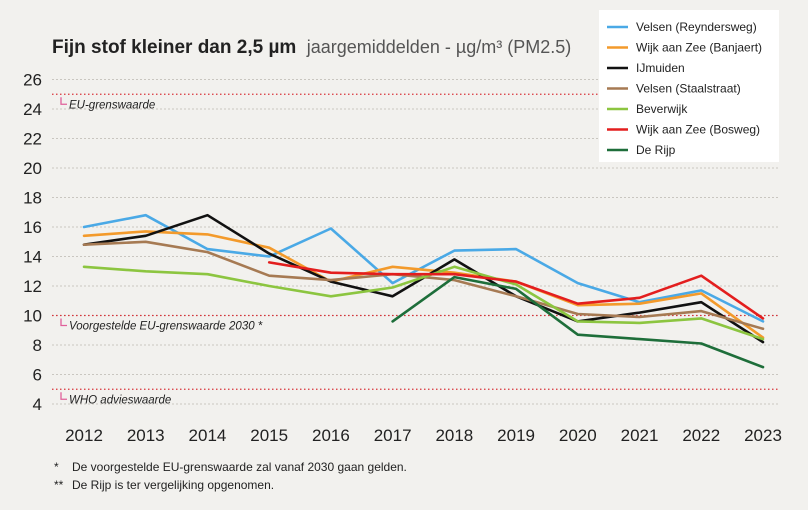 The image size is (808, 510). I want to click on x-tick-label: 2017, so click(393, 435).